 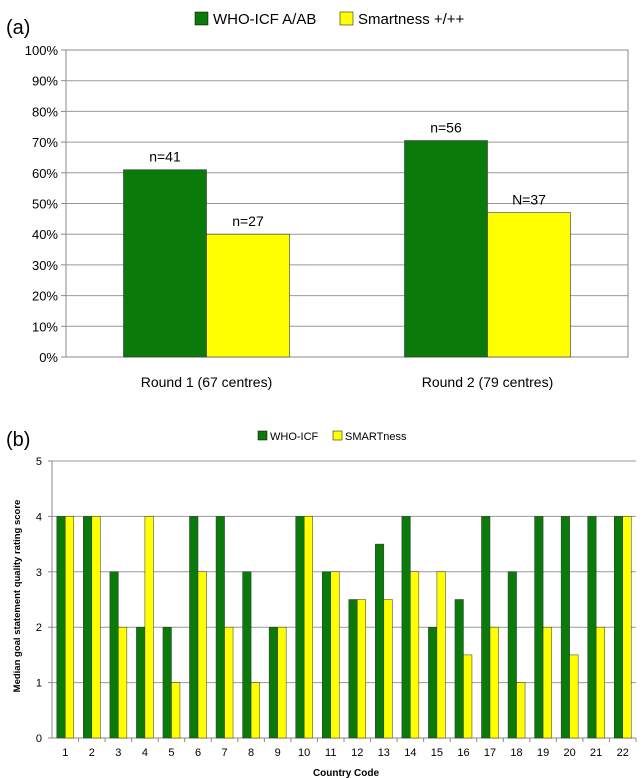 I want to click on x-tick-label-b: 9, so click(x=278, y=753).